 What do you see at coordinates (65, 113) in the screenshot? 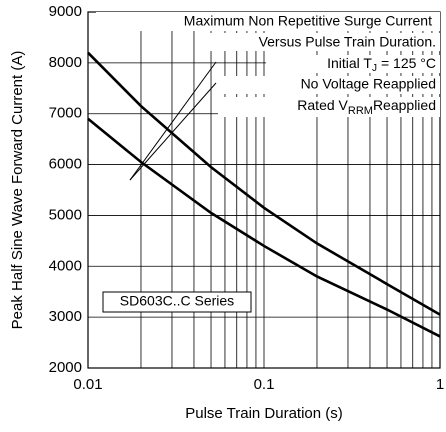
I see `y-tick-label: 7000` at bounding box center [65, 113].